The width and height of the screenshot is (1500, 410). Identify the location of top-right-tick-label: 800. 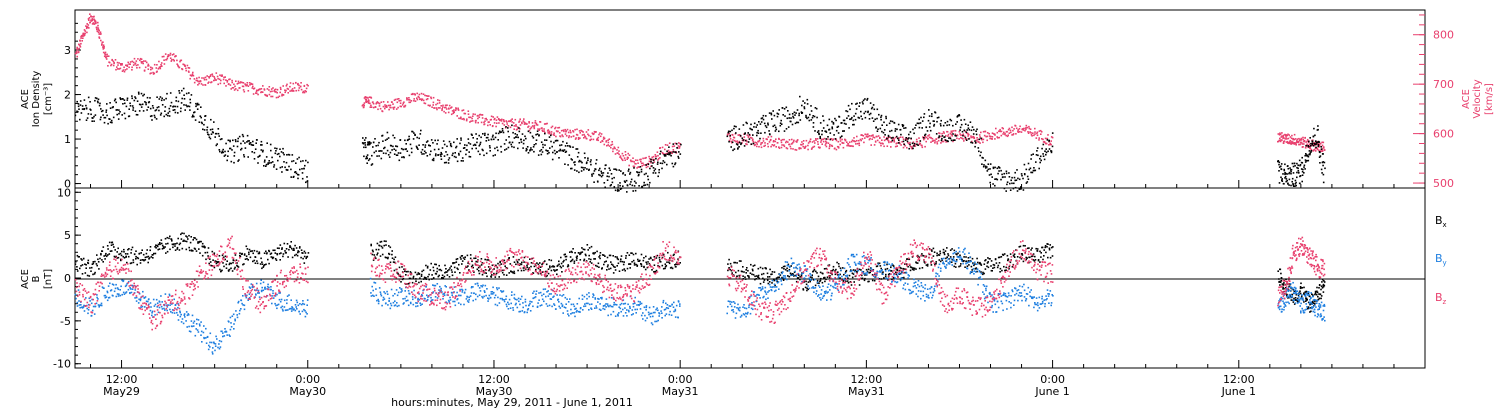
(1443, 35).